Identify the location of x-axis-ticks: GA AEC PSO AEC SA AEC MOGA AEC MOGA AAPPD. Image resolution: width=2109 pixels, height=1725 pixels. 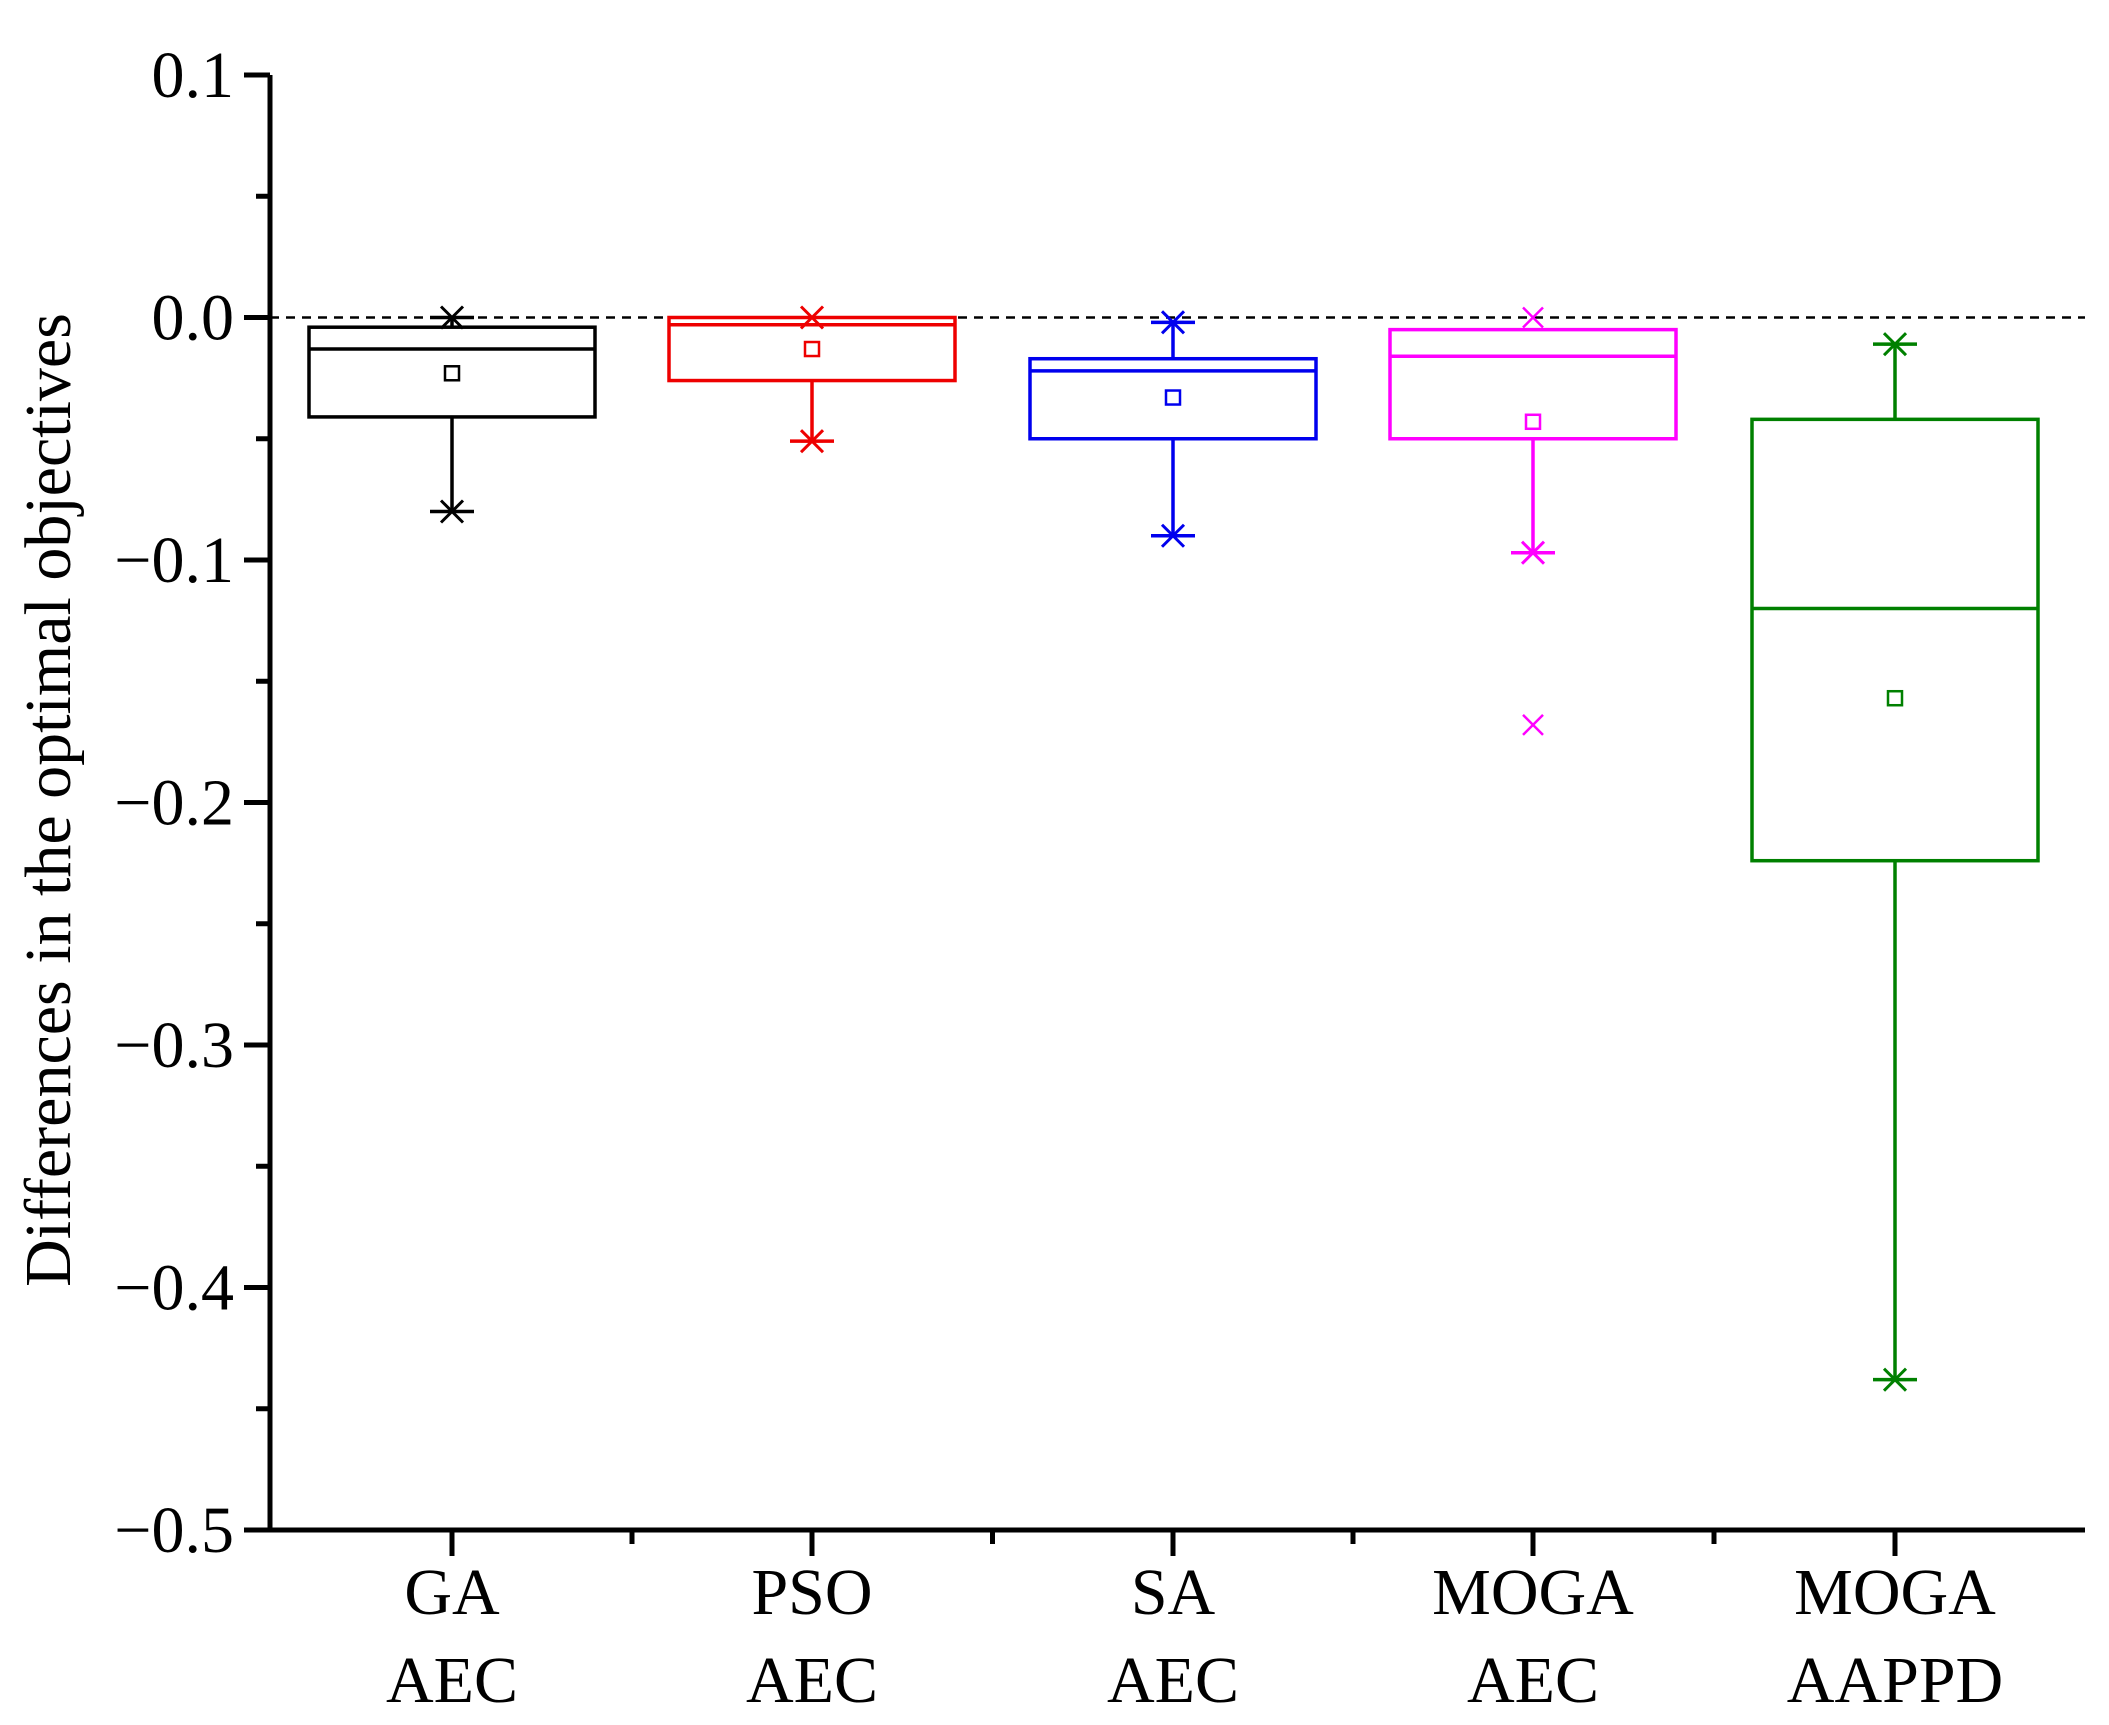
(1194, 1623).